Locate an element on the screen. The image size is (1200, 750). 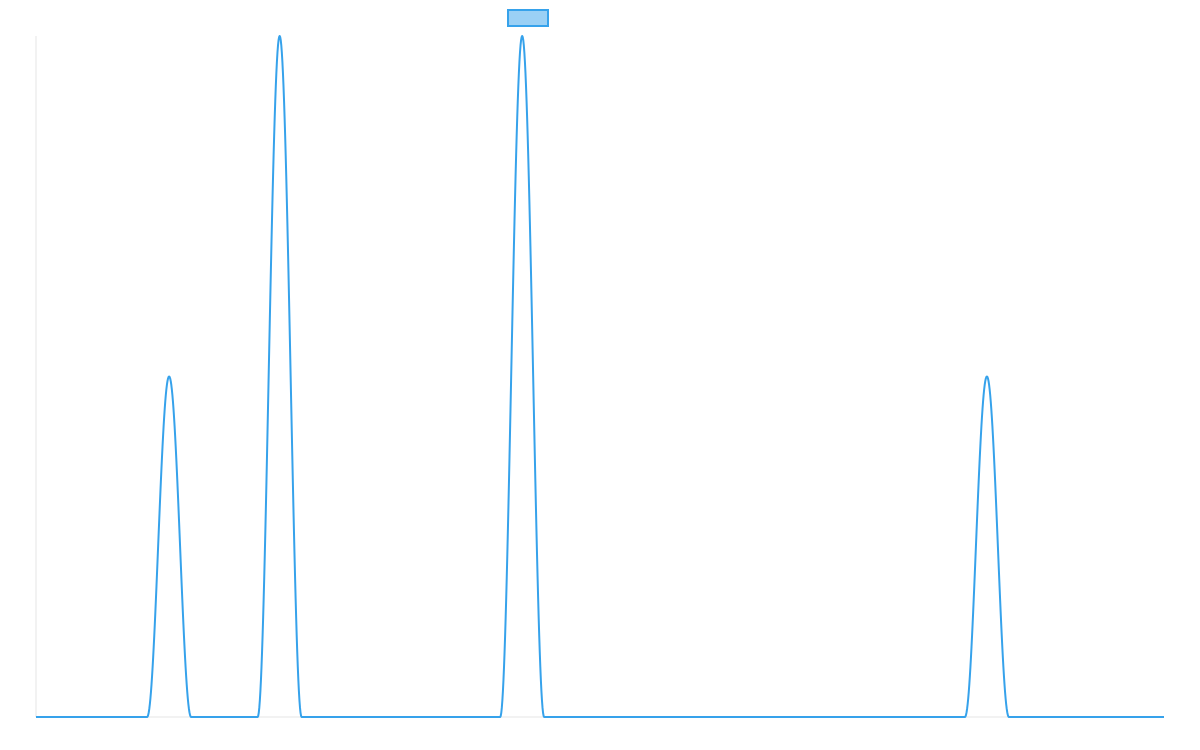
legend-swatch is located at coordinates (528, 18).